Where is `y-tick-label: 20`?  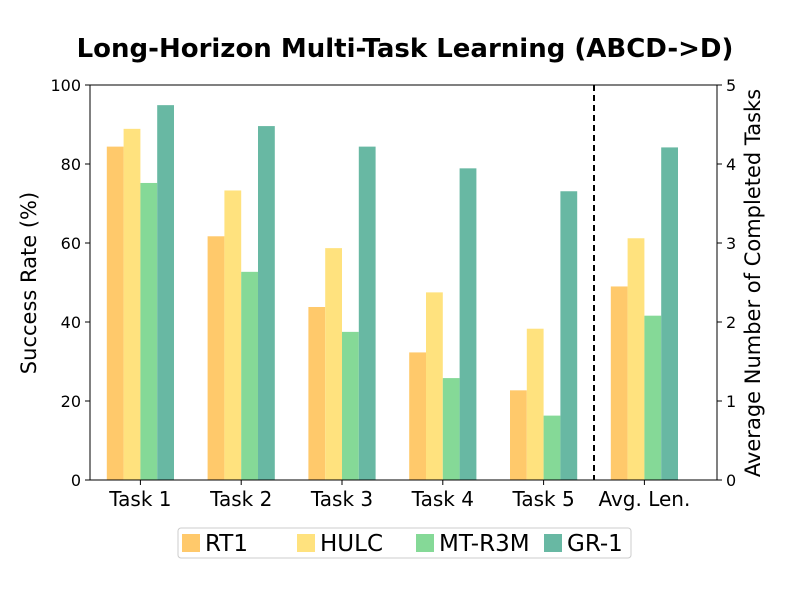
y-tick-label: 20 is located at coordinates (71, 401).